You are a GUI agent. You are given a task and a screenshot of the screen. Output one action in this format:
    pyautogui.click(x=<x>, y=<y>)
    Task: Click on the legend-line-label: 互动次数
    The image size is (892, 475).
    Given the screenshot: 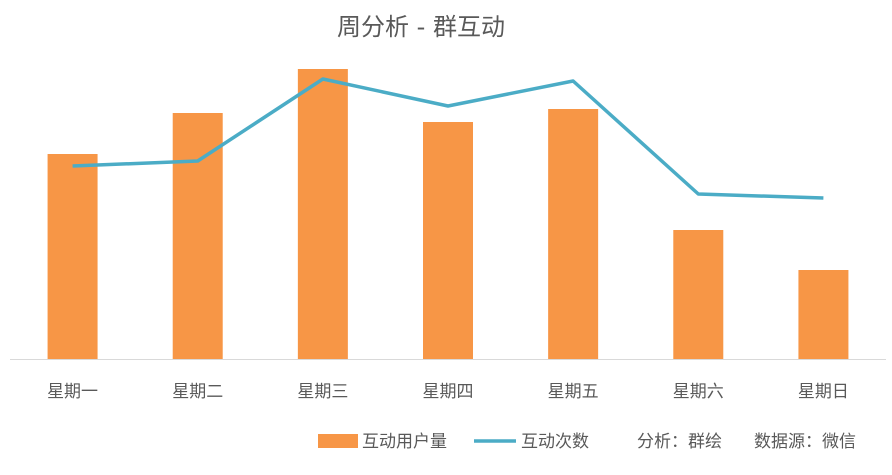 What is the action you would take?
    pyautogui.click(x=555, y=442)
    